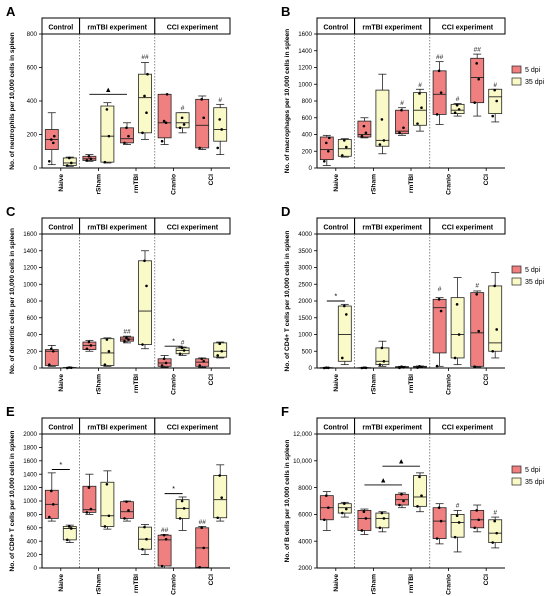 This screenshot has width=550, height=596. Describe the element at coordinates (305, 51) in the screenshot. I see `y-tick-label: 1400` at that location.